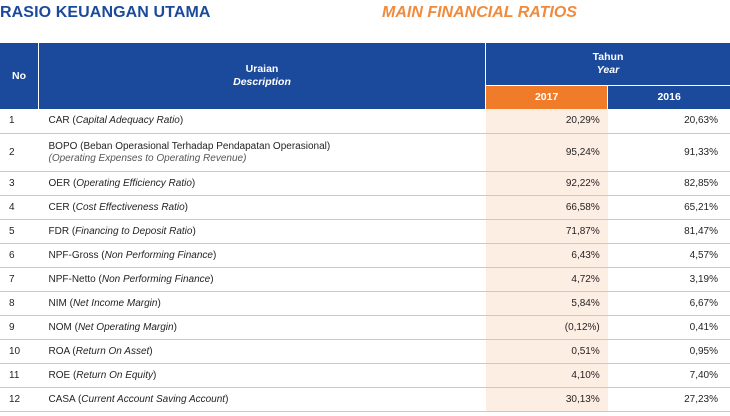 The image size is (730, 416). What do you see at coordinates (134, 183) in the screenshot?
I see `ratio-desc: Operating Efficiency Ratio` at bounding box center [134, 183].